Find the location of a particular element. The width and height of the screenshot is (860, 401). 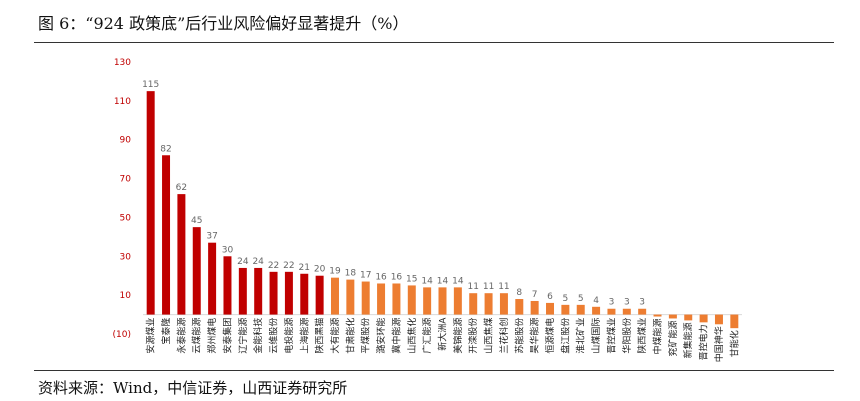

category-label: 潞安环能 is located at coordinates (381, 336).